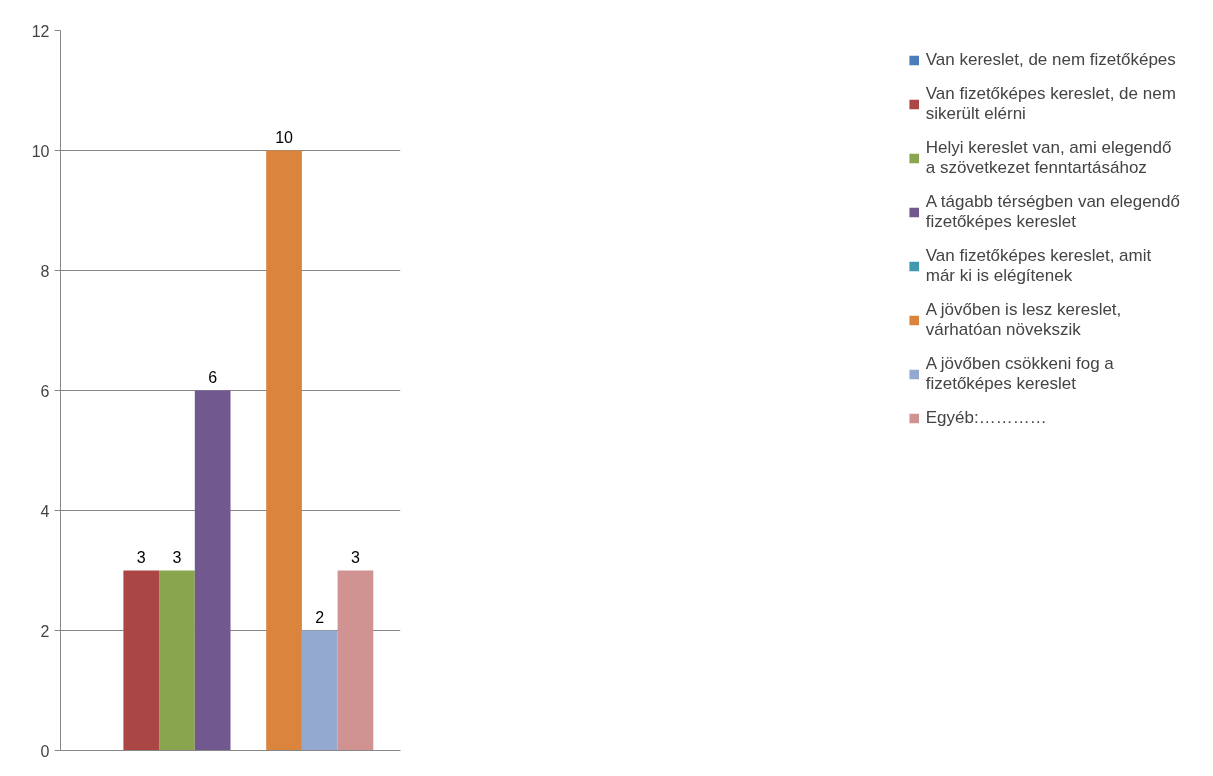 The width and height of the screenshot is (1213, 776). I want to click on y-tick-label: 0, so click(45, 751).